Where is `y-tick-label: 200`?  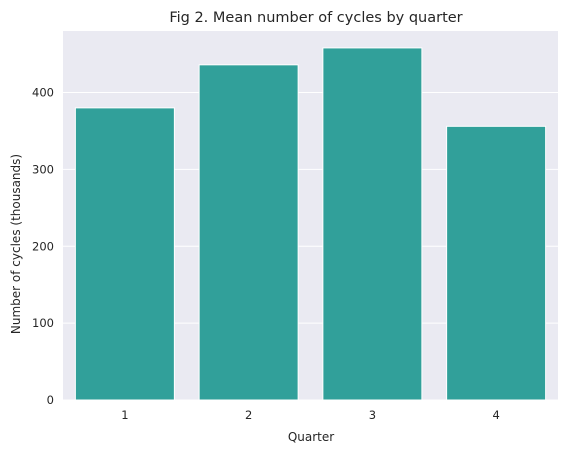 y-tick-label: 200 is located at coordinates (43, 246).